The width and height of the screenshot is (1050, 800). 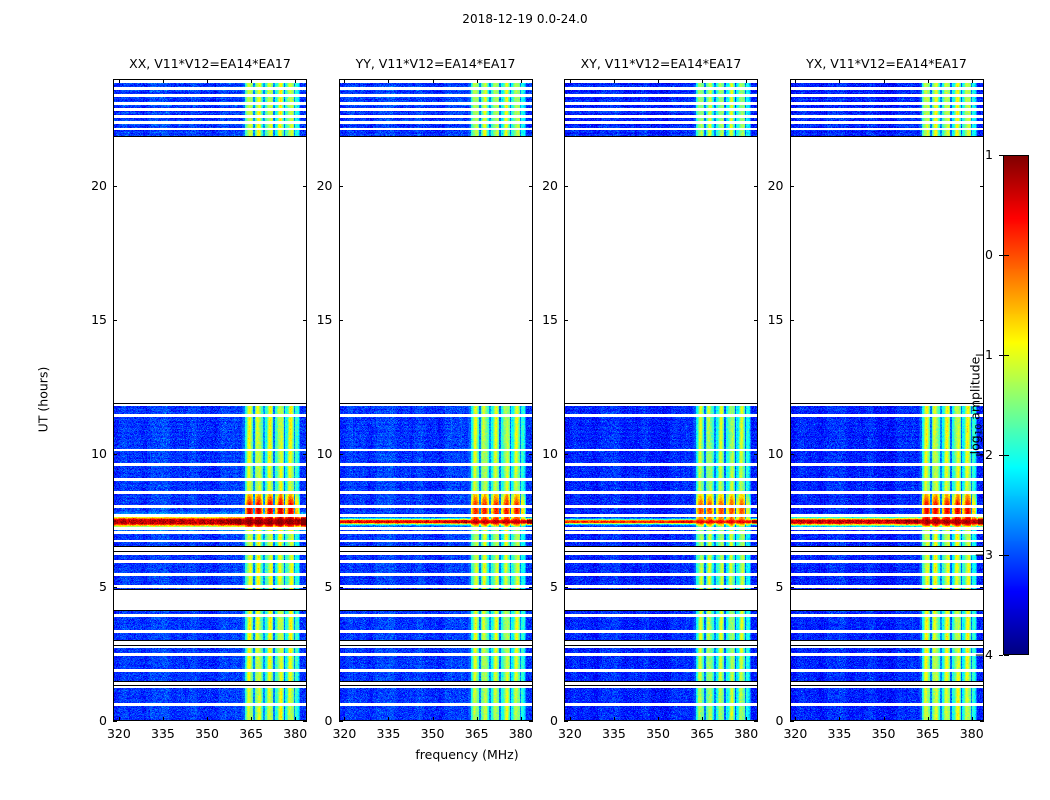 I want to click on y-ticklabel-yy-10: 10, so click(x=324, y=453).